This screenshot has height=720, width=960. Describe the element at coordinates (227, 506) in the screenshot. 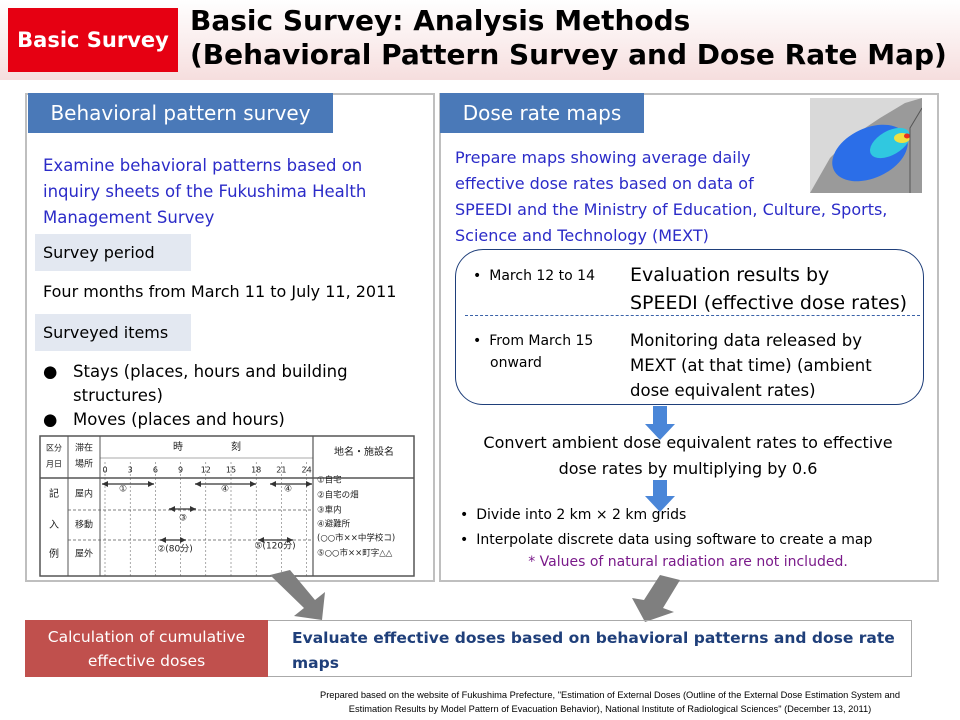

I see `form-border` at that location.